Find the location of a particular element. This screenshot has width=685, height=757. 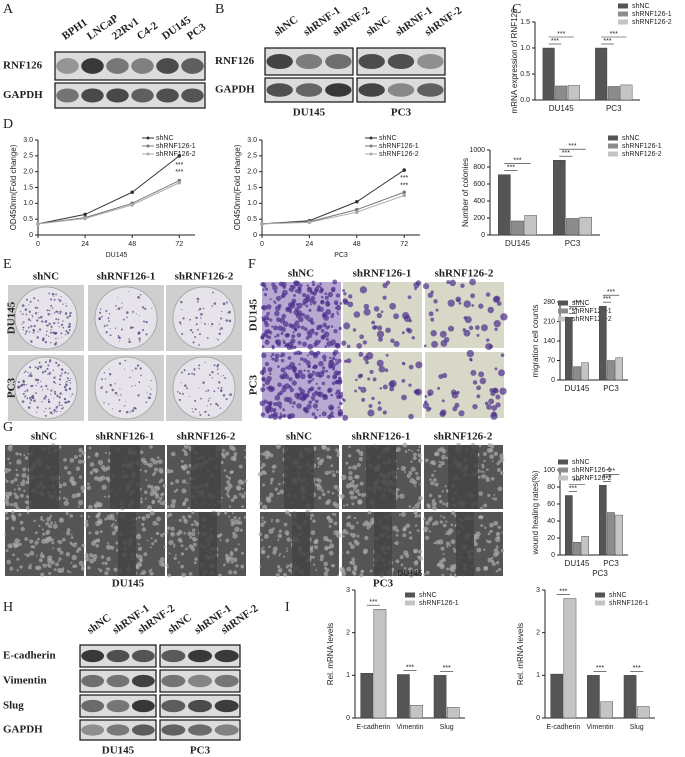

panel-label: I is located at coordinates (287, 607).